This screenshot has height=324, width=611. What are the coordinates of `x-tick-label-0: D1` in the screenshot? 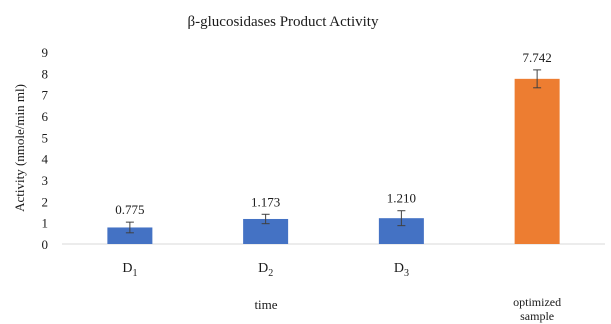 It's located at (129, 270).